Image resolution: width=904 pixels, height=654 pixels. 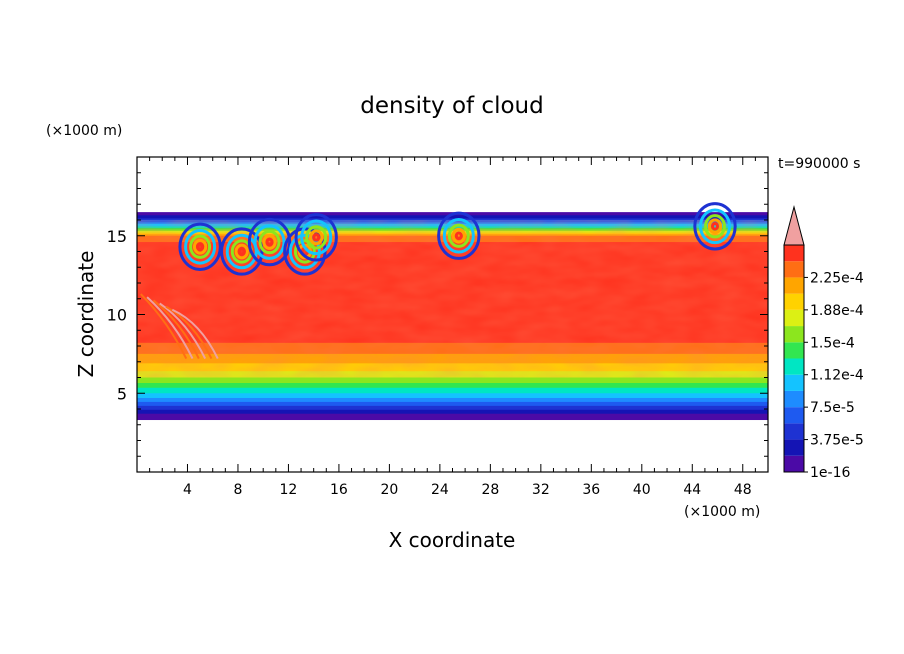 I want to click on colorbar-label: 1.12e-4, so click(x=837, y=376).